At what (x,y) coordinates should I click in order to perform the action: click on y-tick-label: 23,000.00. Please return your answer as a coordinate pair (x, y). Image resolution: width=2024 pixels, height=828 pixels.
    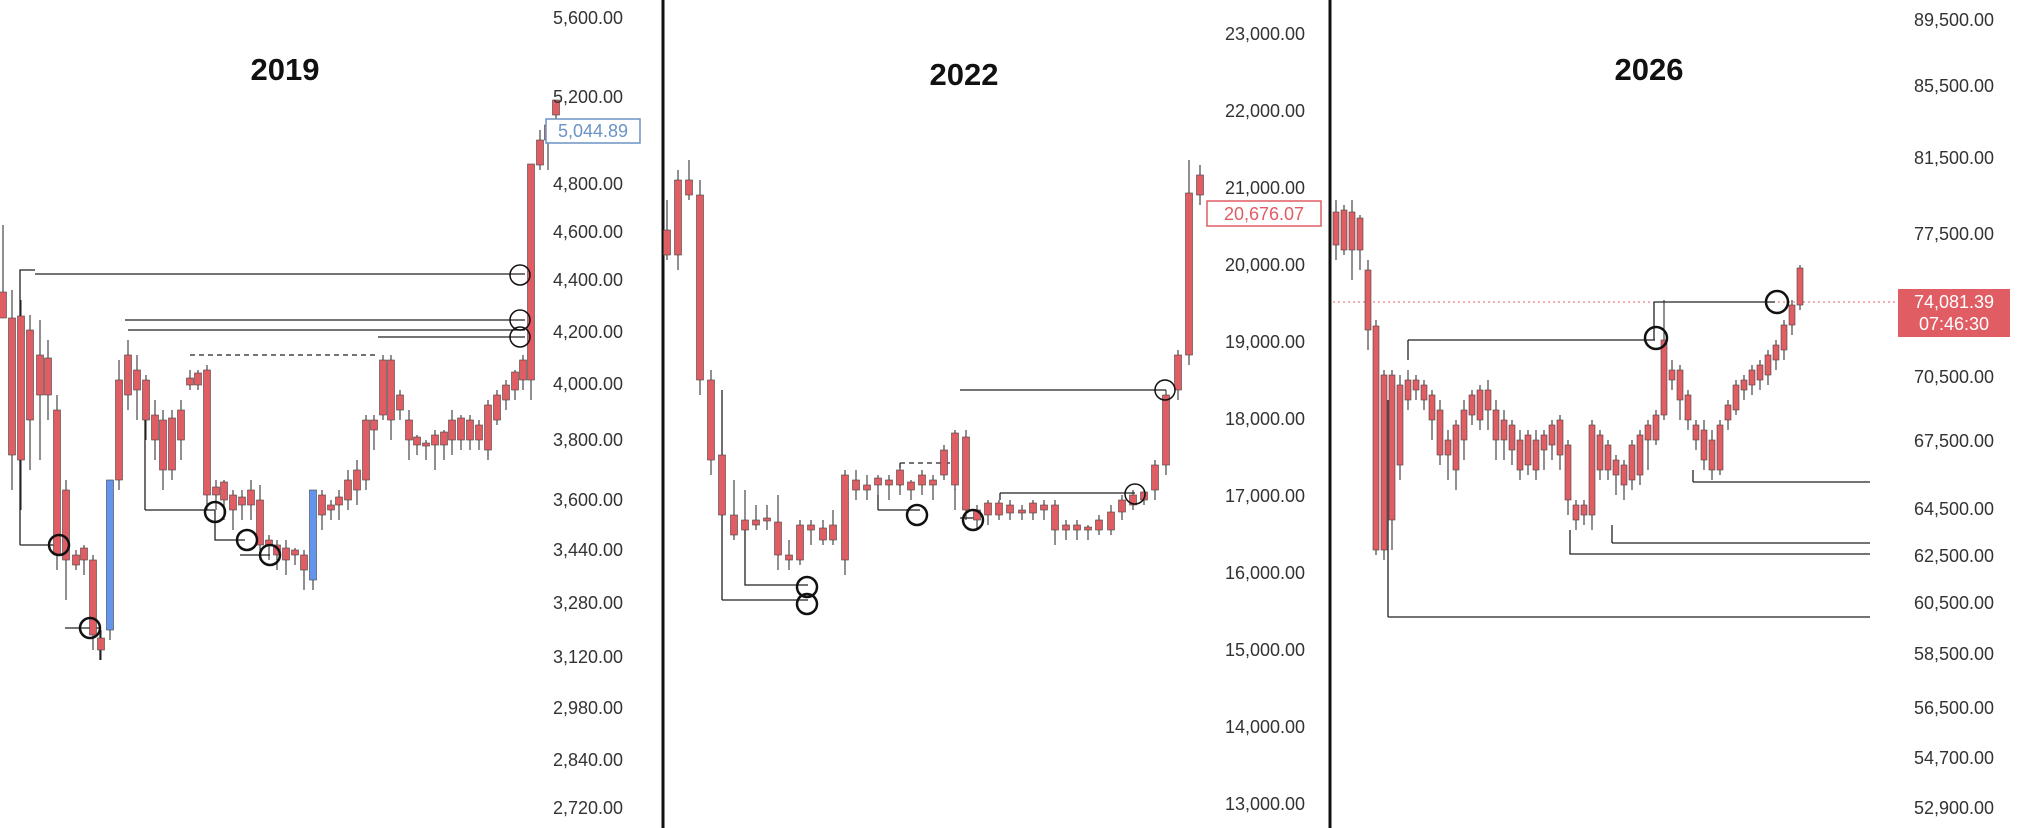
    Looking at the image, I should click on (1265, 34).